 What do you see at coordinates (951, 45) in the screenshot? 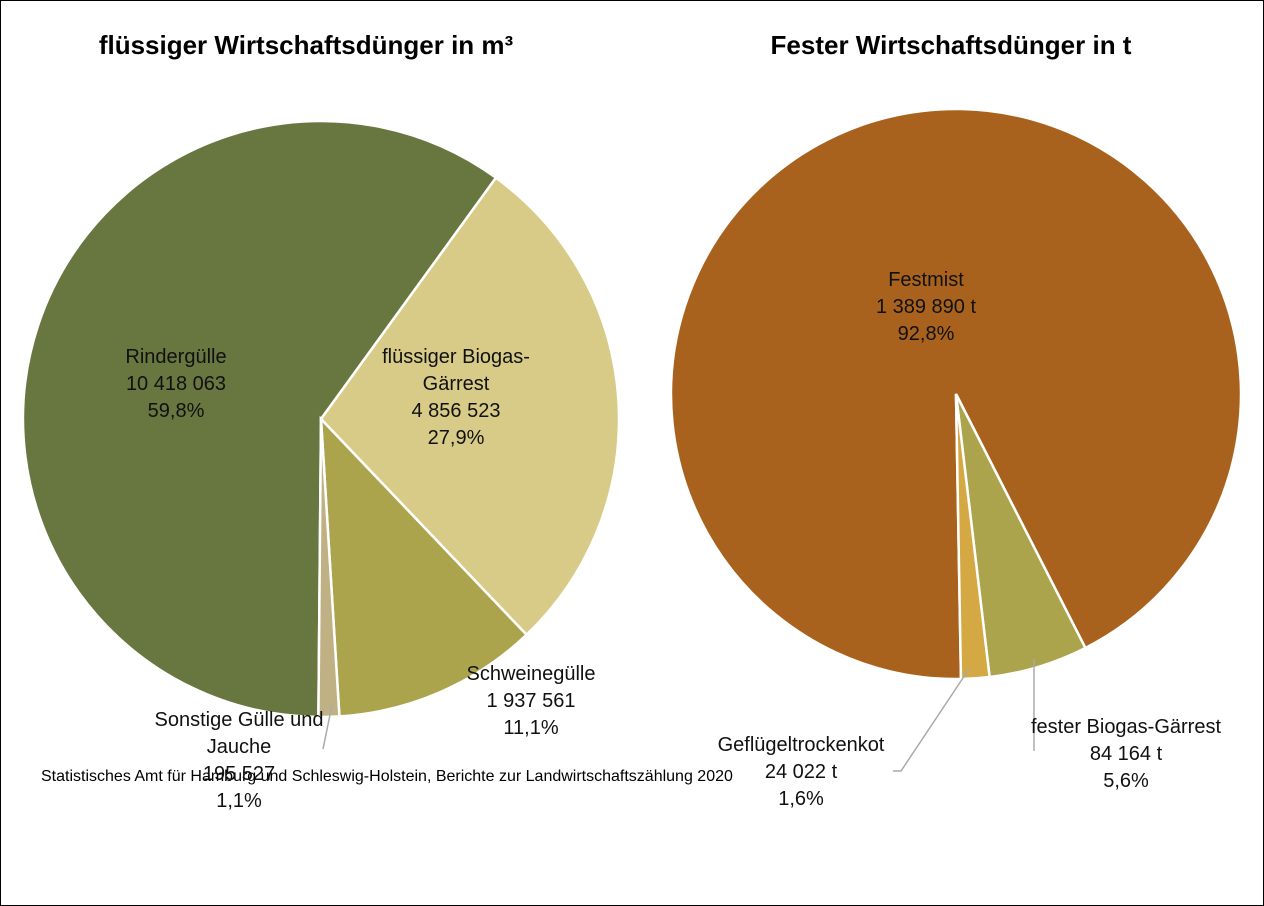
I see `chart-title: Fester Wirtschaftsdünger in t` at bounding box center [951, 45].